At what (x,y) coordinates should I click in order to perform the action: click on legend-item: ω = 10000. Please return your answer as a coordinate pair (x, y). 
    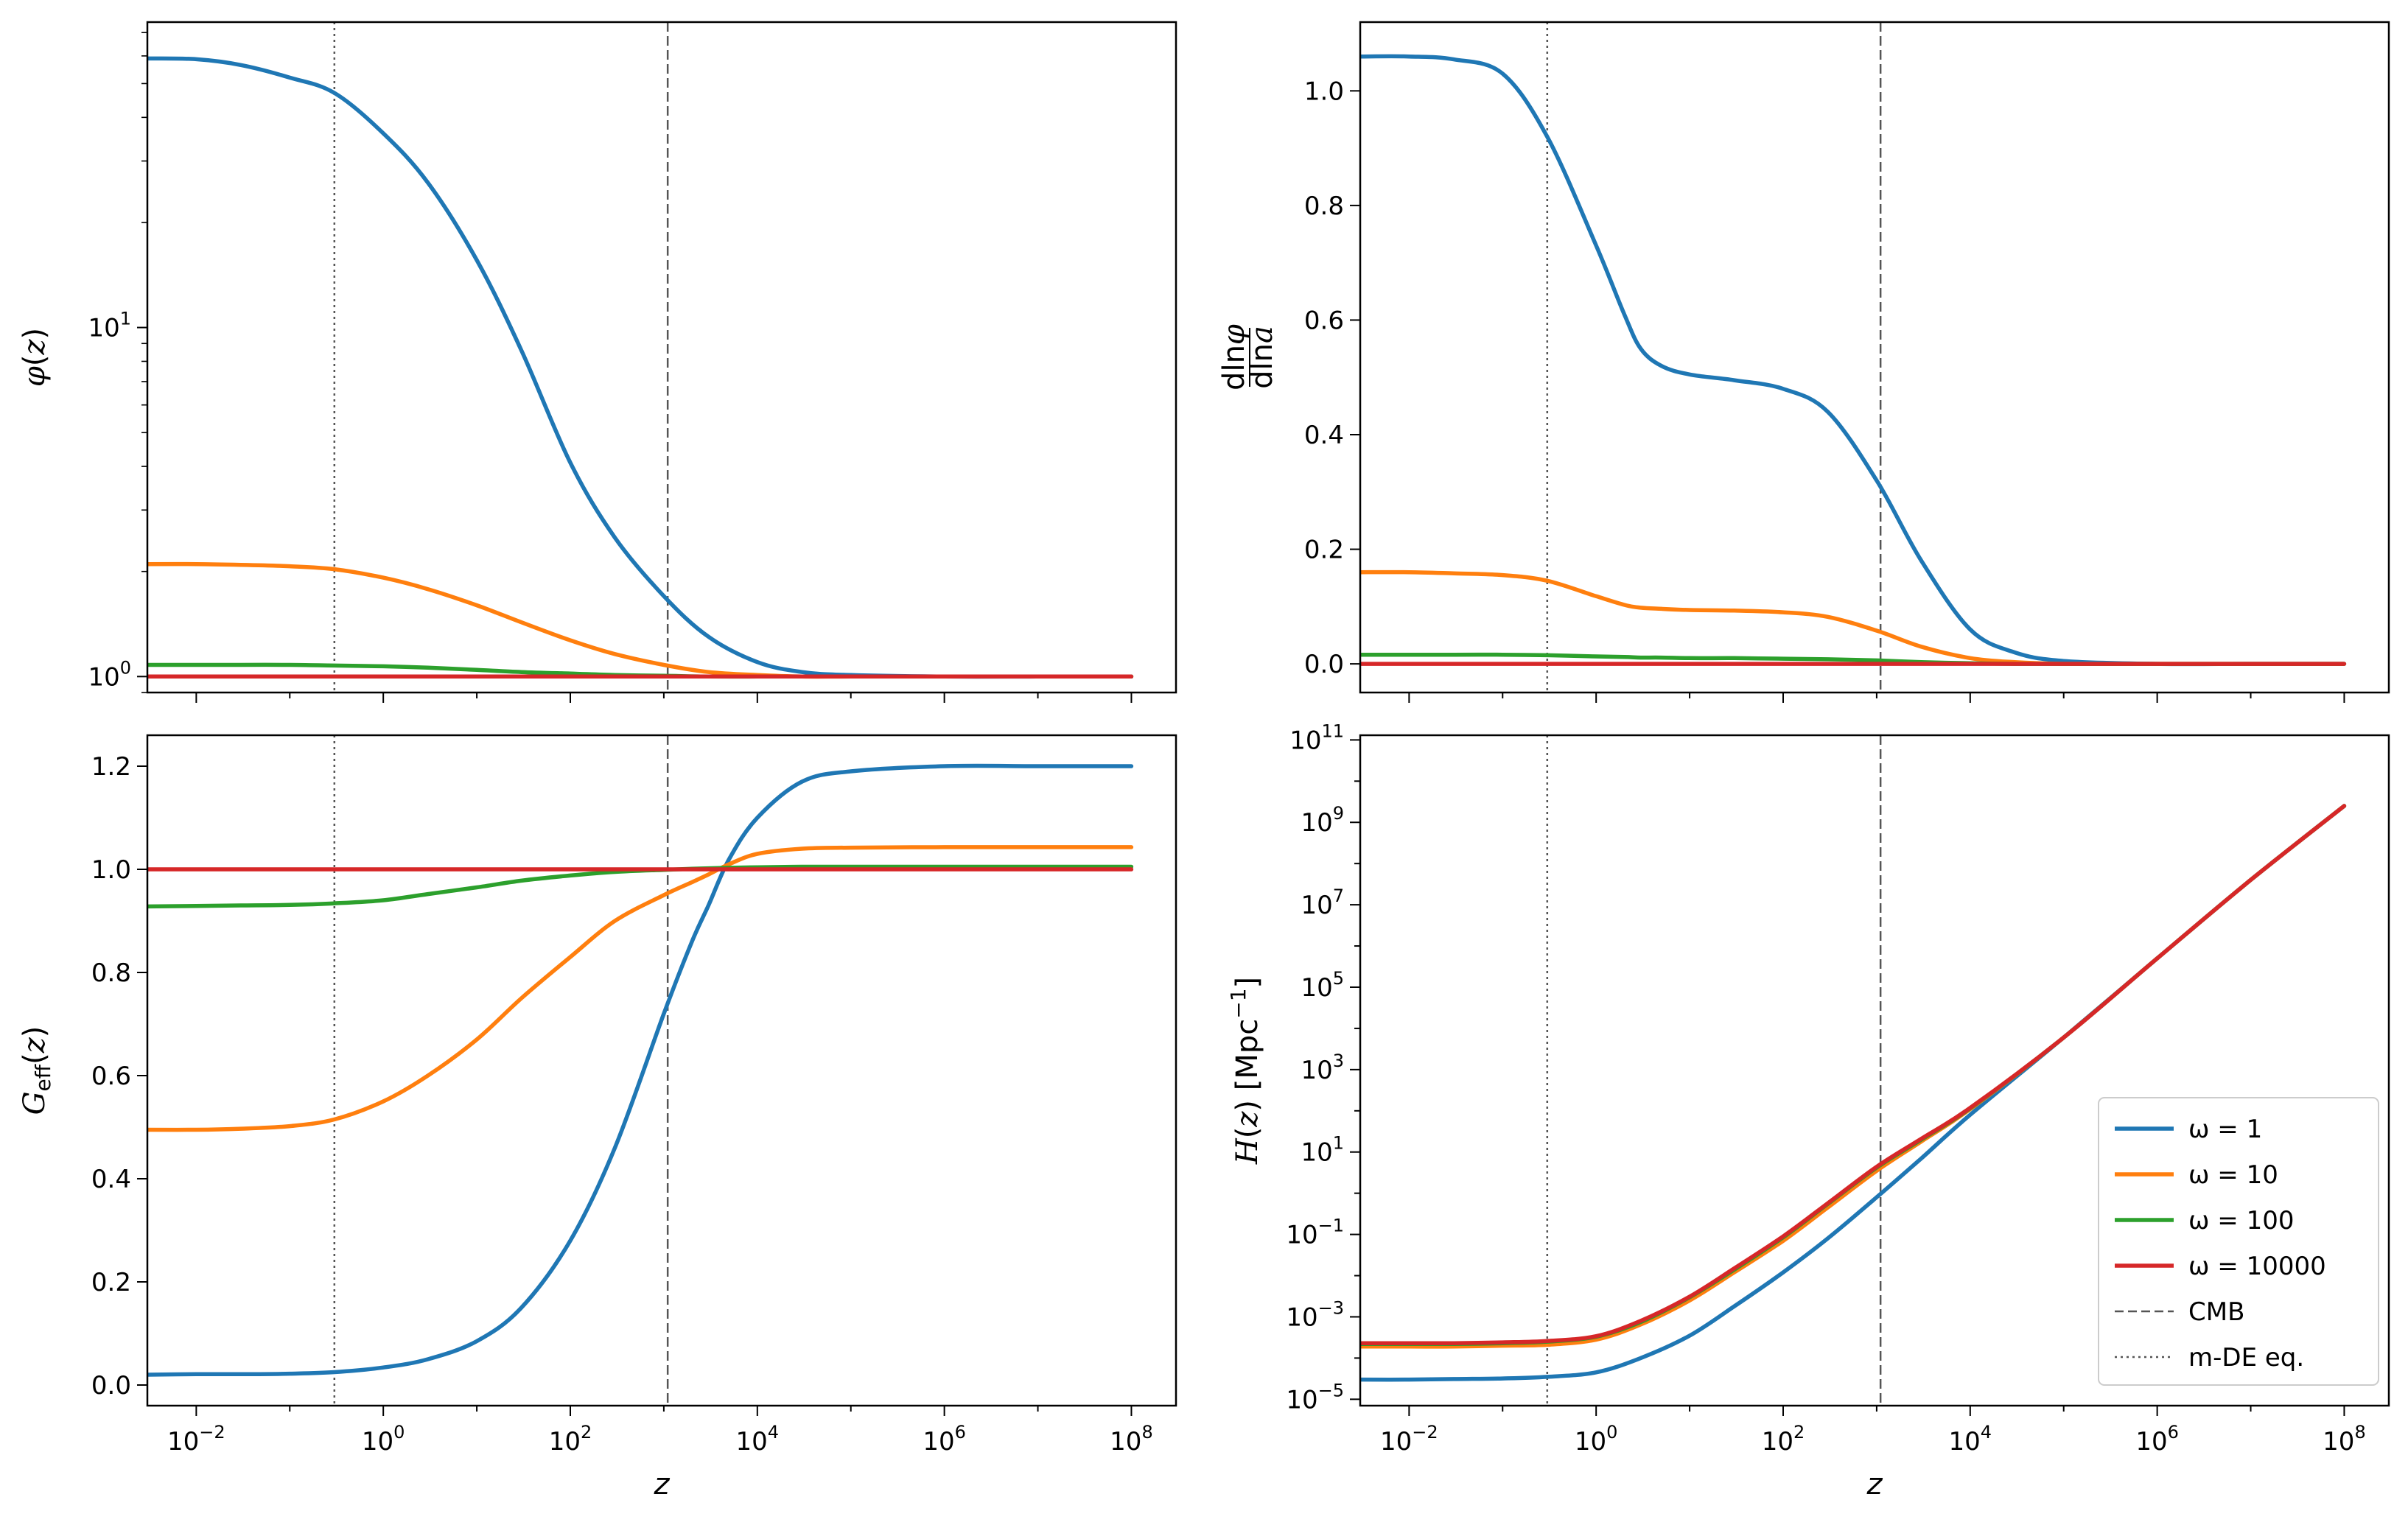
    Looking at the image, I should click on (2220, 1267).